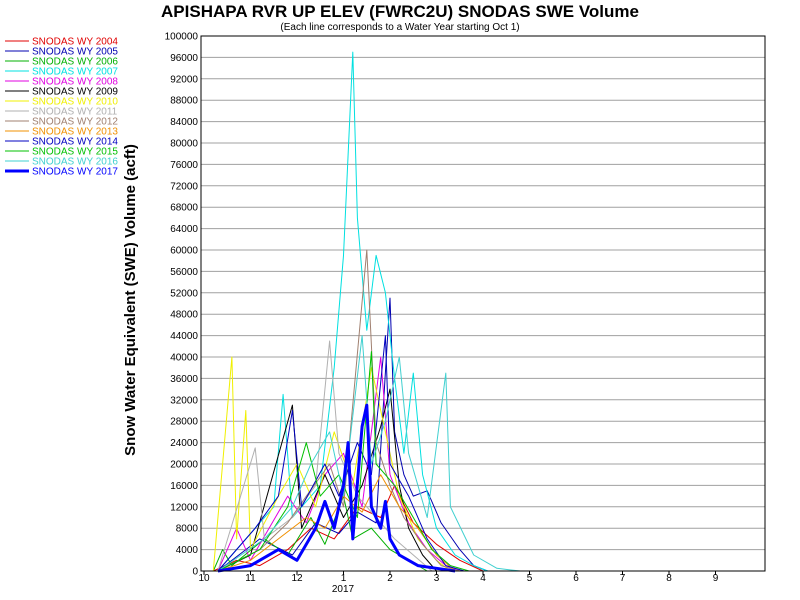 This screenshot has height=600, width=800. What do you see at coordinates (390, 578) in the screenshot?
I see `x-tick-label: 2` at bounding box center [390, 578].